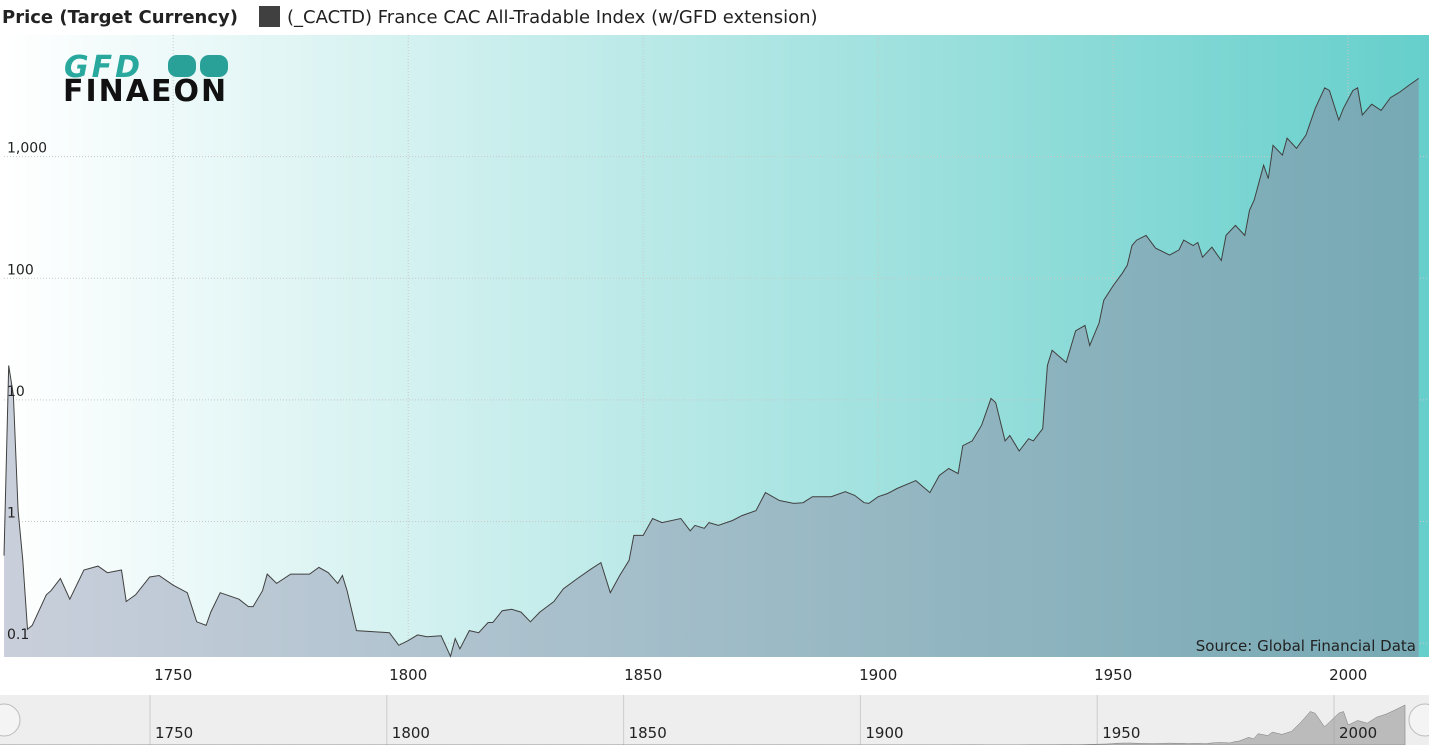 This screenshot has height=745, width=1429. I want to click on navigator-tick-label: 1900, so click(884, 733).